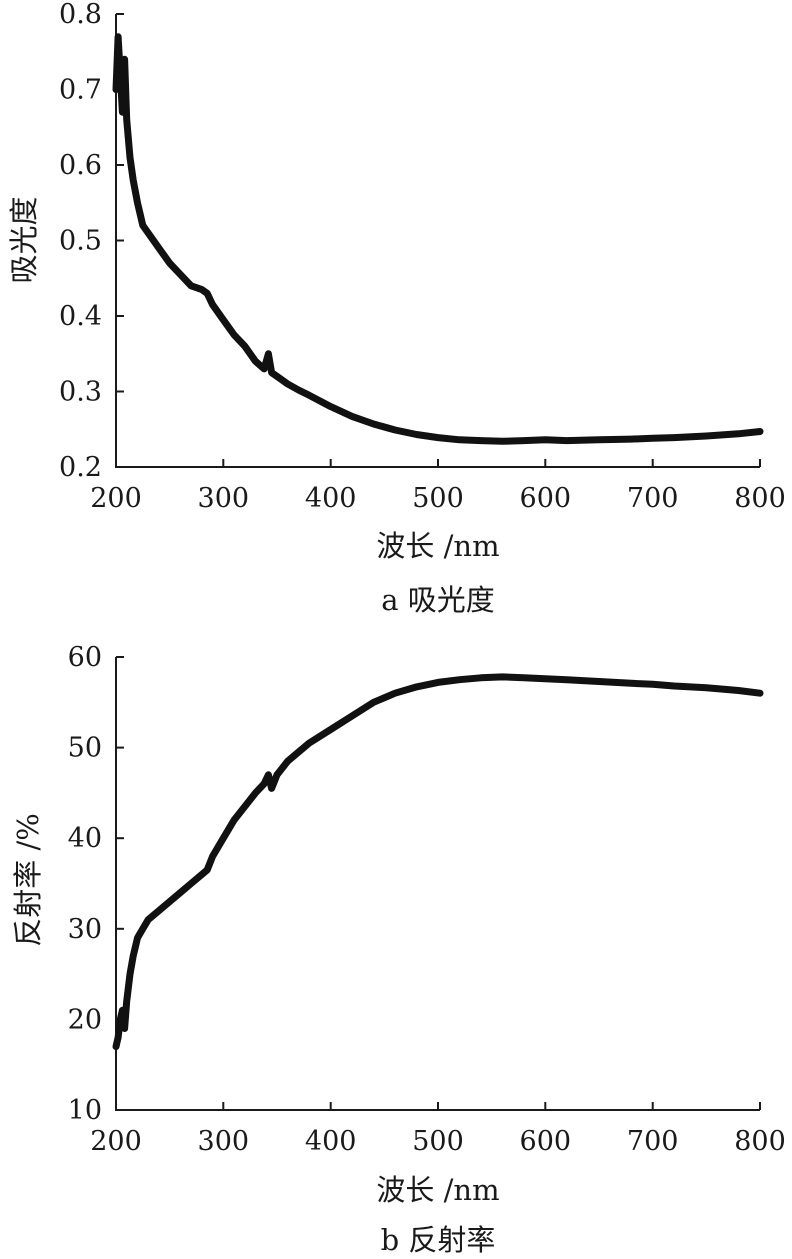 Image resolution: width=792 pixels, height=1259 pixels. What do you see at coordinates (85, 838) in the screenshot?
I see `y-tick-label: 40` at bounding box center [85, 838].